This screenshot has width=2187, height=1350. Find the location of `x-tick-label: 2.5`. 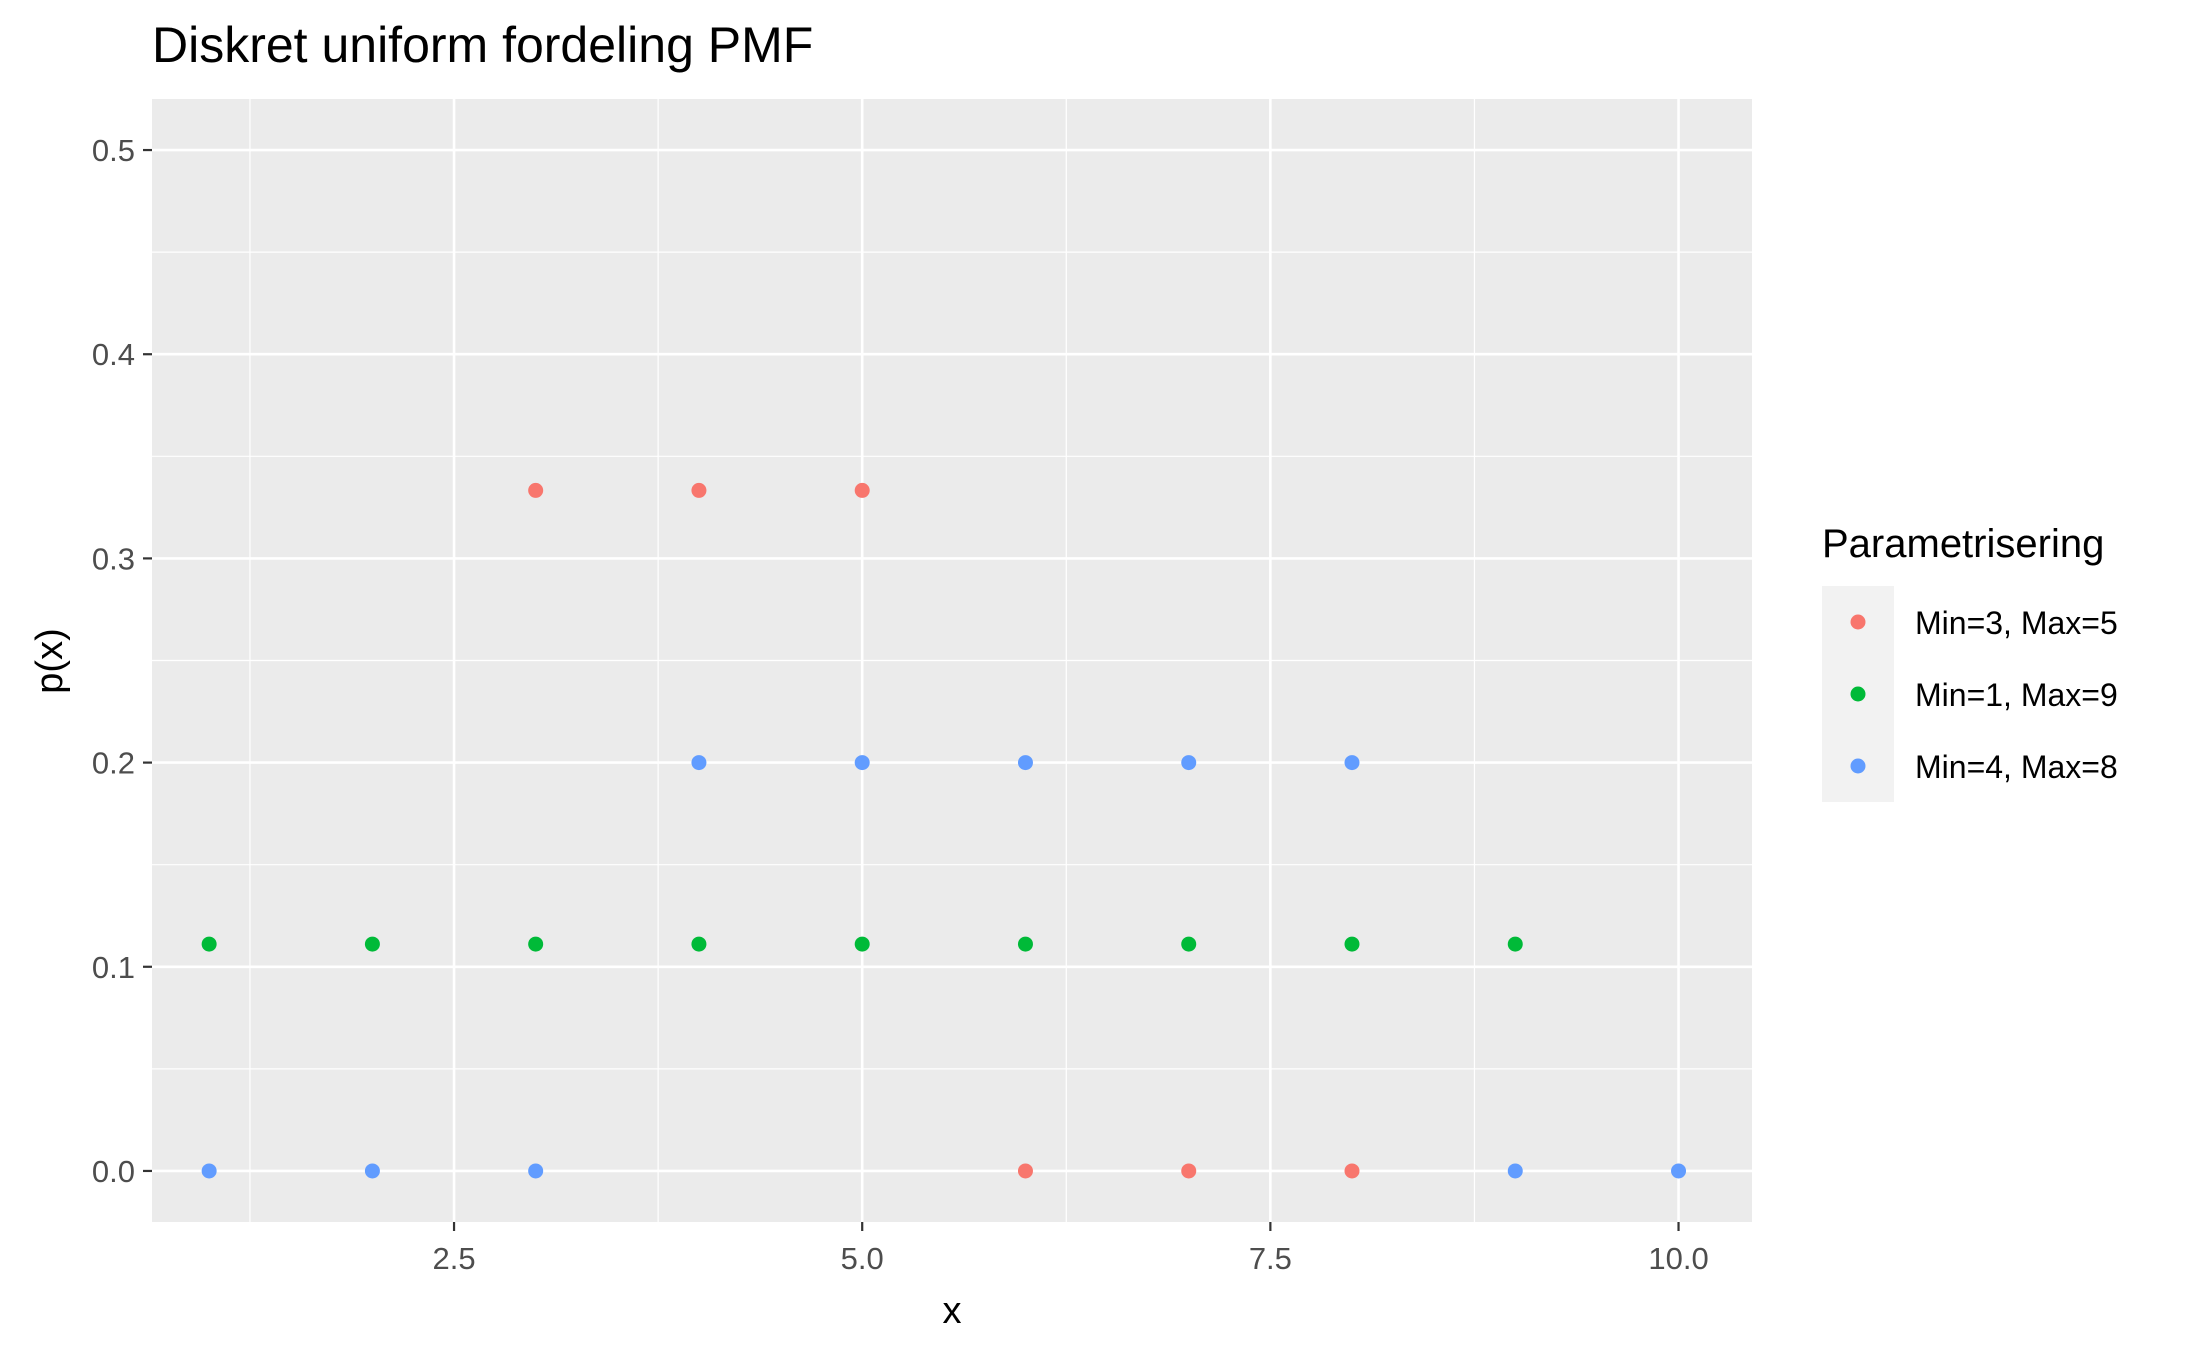

x-tick-label: 2.5 is located at coordinates (453, 1258).